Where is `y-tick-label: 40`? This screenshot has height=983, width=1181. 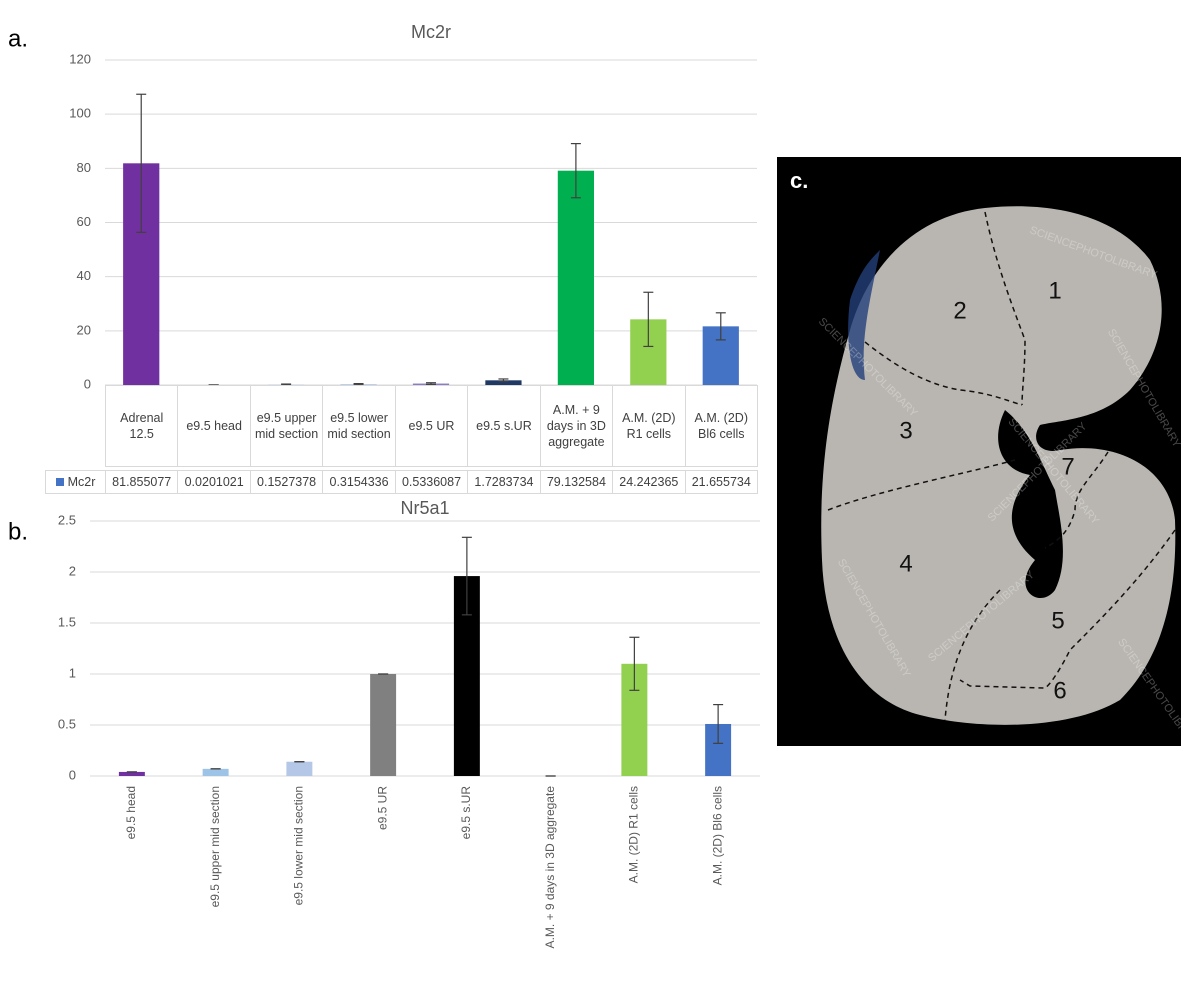
y-tick-label: 40 is located at coordinates (84, 275).